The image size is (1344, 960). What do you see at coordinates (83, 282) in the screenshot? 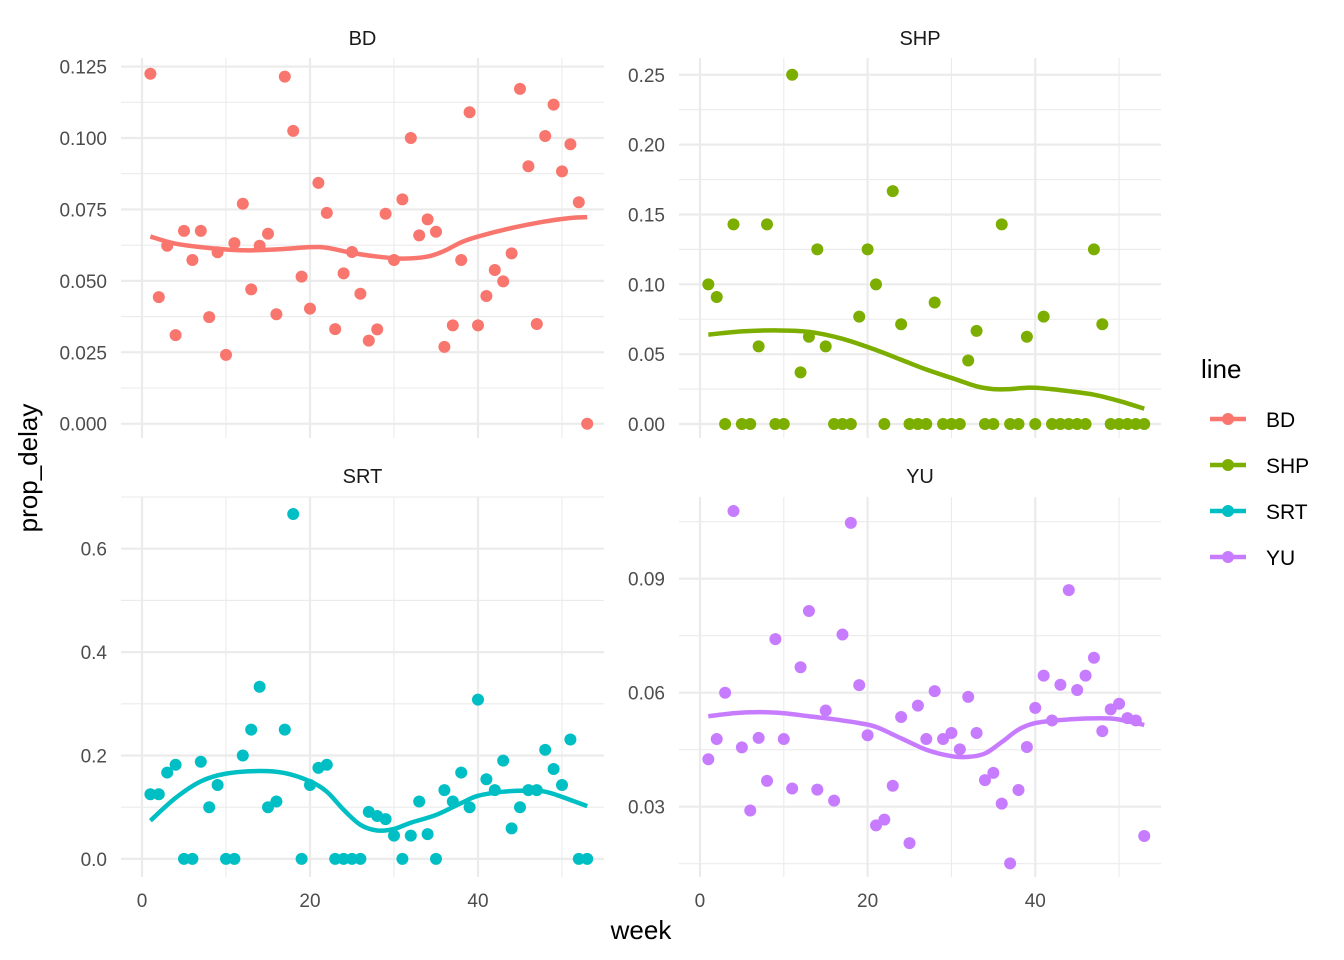
I see `y-tick-label: 0.050` at bounding box center [83, 282].